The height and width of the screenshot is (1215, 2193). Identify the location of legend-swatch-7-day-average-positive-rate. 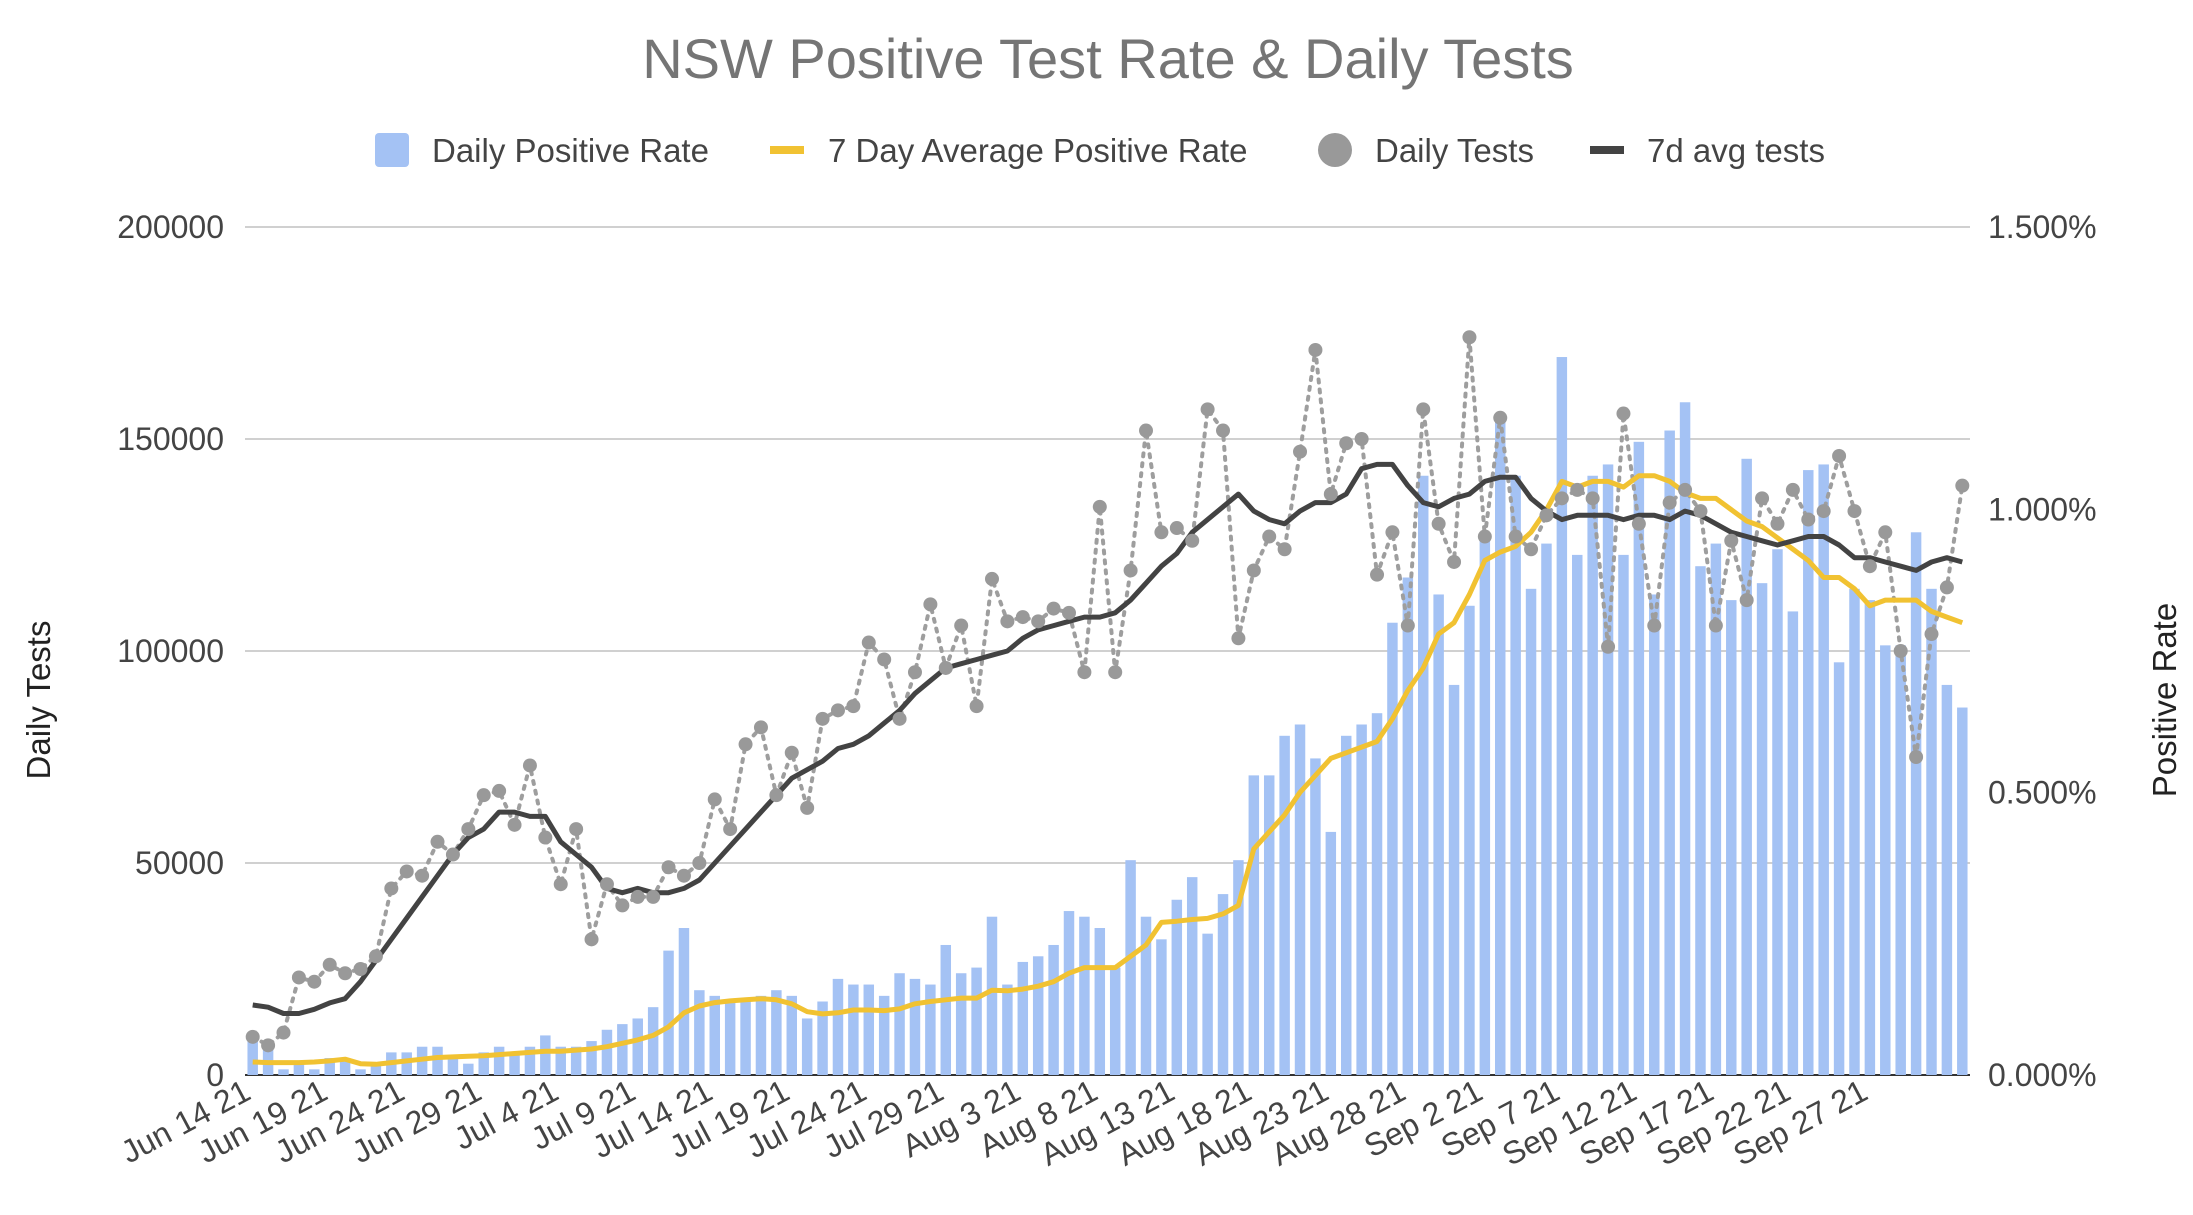
(787, 150).